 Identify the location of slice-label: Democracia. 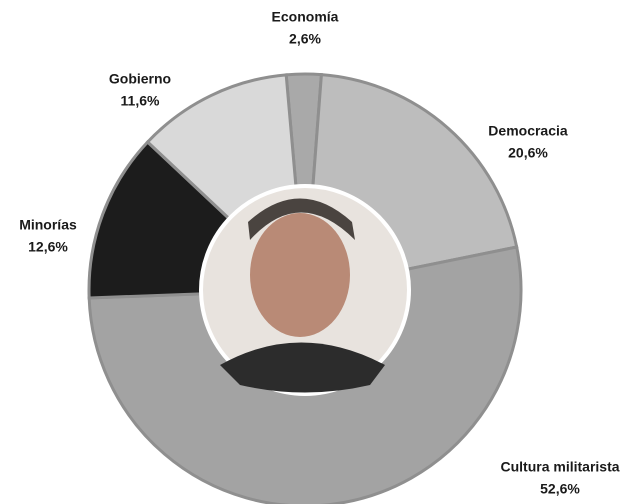
(528, 131).